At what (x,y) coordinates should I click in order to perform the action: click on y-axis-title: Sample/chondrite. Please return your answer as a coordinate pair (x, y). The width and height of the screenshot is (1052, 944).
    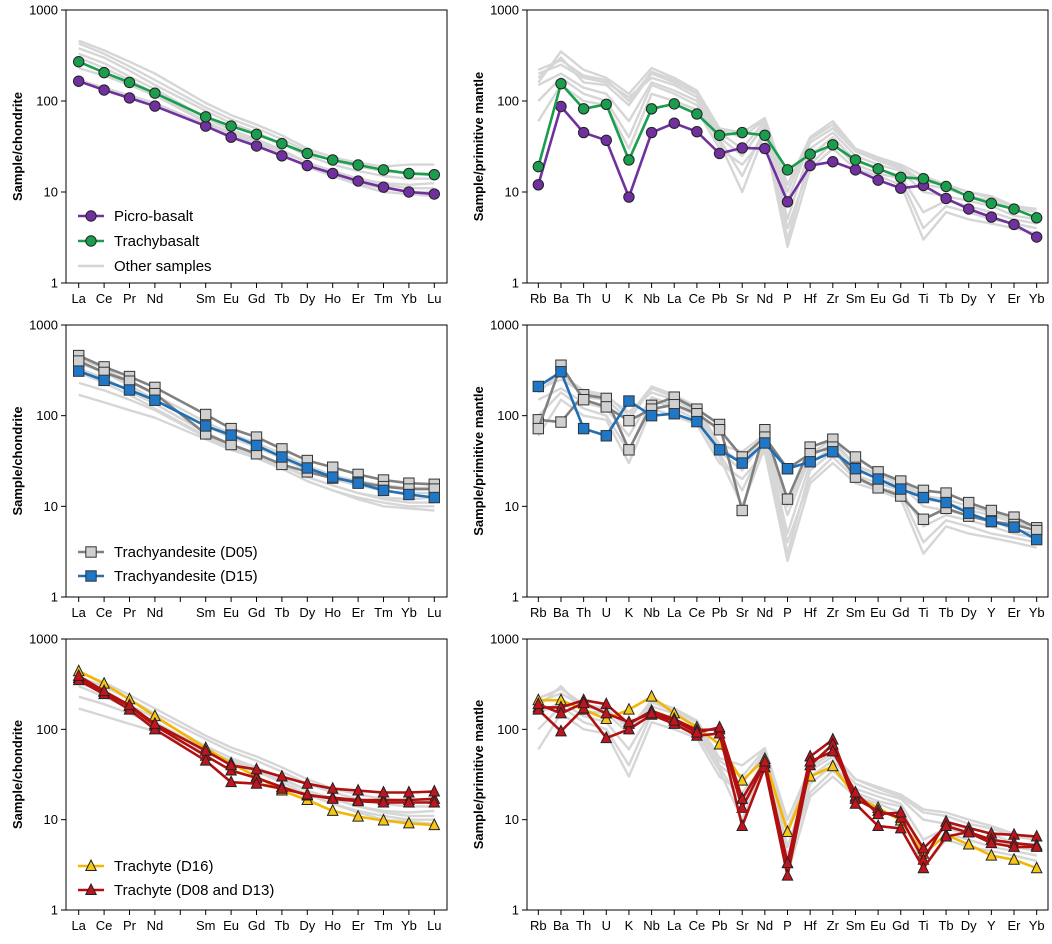
    Looking at the image, I should click on (17, 460).